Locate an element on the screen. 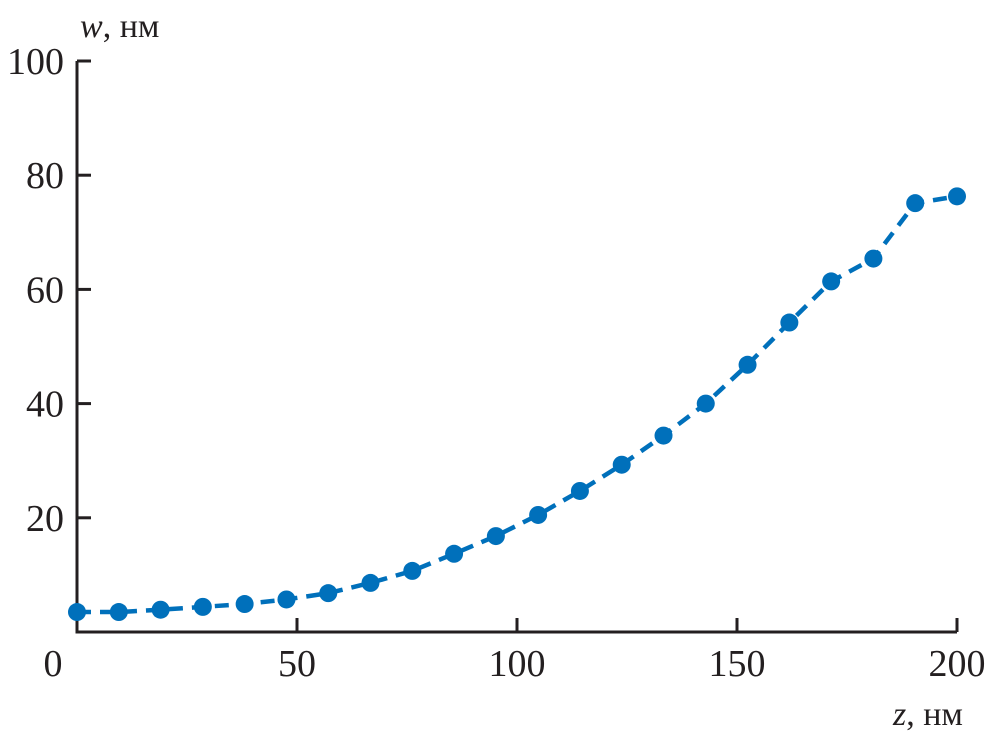  x-tick-label: 100 is located at coordinates (517, 664).